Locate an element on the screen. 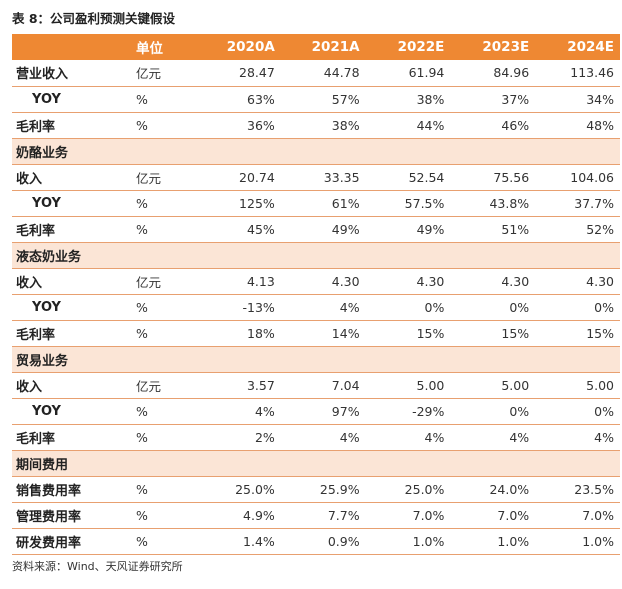 The width and height of the screenshot is (622, 589). table-row: YOY% -13% 4% 0% 0% 0% is located at coordinates (316, 307).